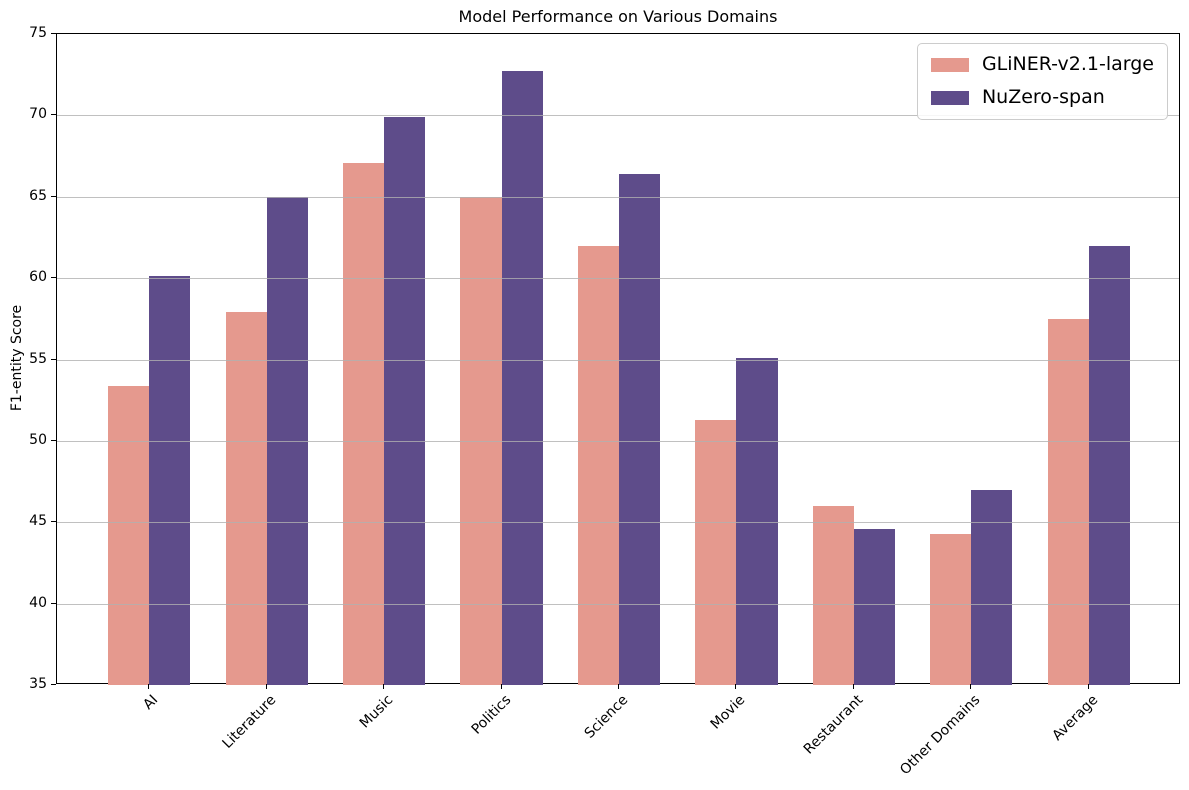 The image size is (1189, 790). What do you see at coordinates (38, 33) in the screenshot?
I see `y-tick-label: 75` at bounding box center [38, 33].